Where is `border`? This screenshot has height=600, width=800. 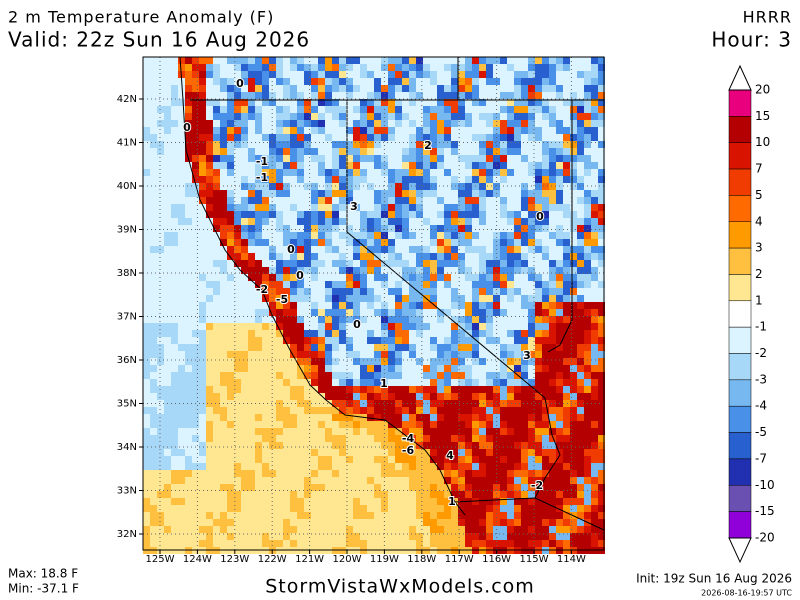
border is located at coordinates (529, 514).